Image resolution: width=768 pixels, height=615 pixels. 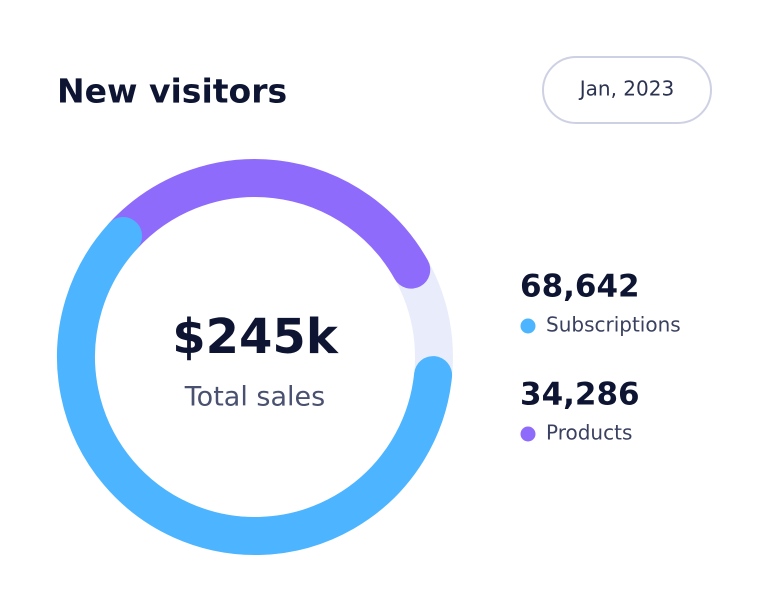 I want to click on legend-value: 34,286, so click(x=580, y=395).